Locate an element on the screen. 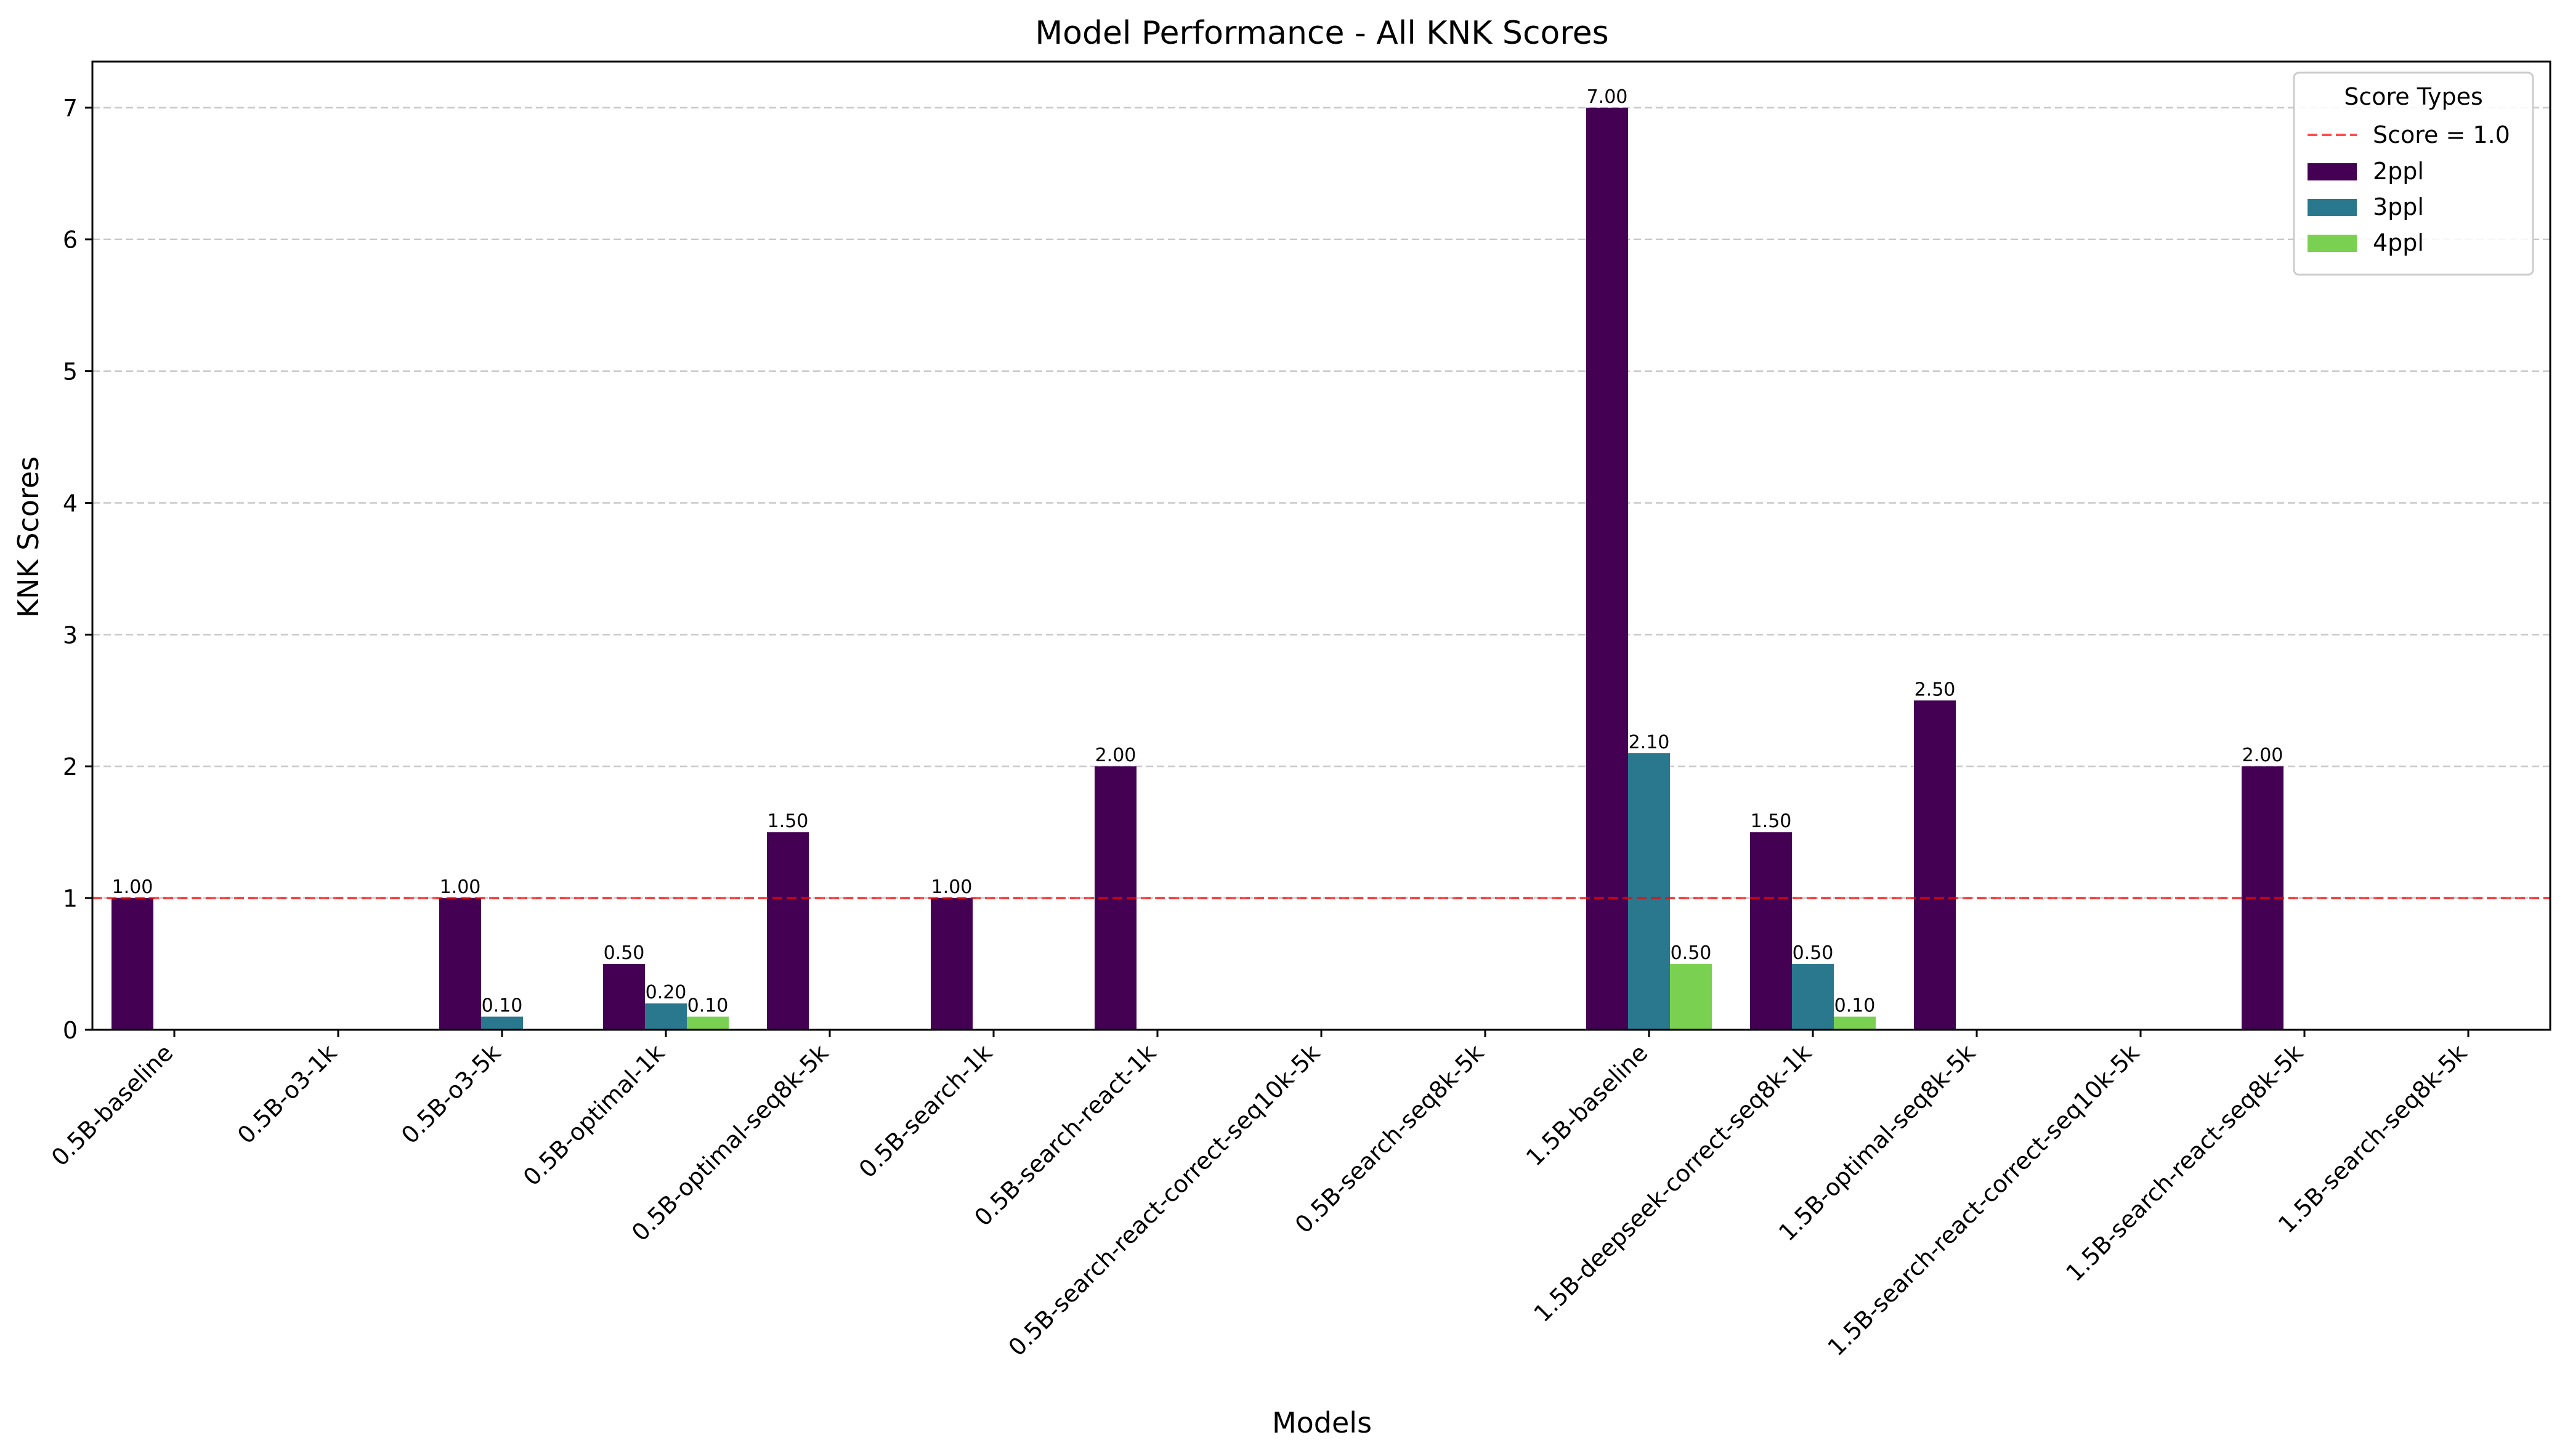 This screenshot has height=1456, width=2565. y-tick-label: 4 is located at coordinates (70, 503).